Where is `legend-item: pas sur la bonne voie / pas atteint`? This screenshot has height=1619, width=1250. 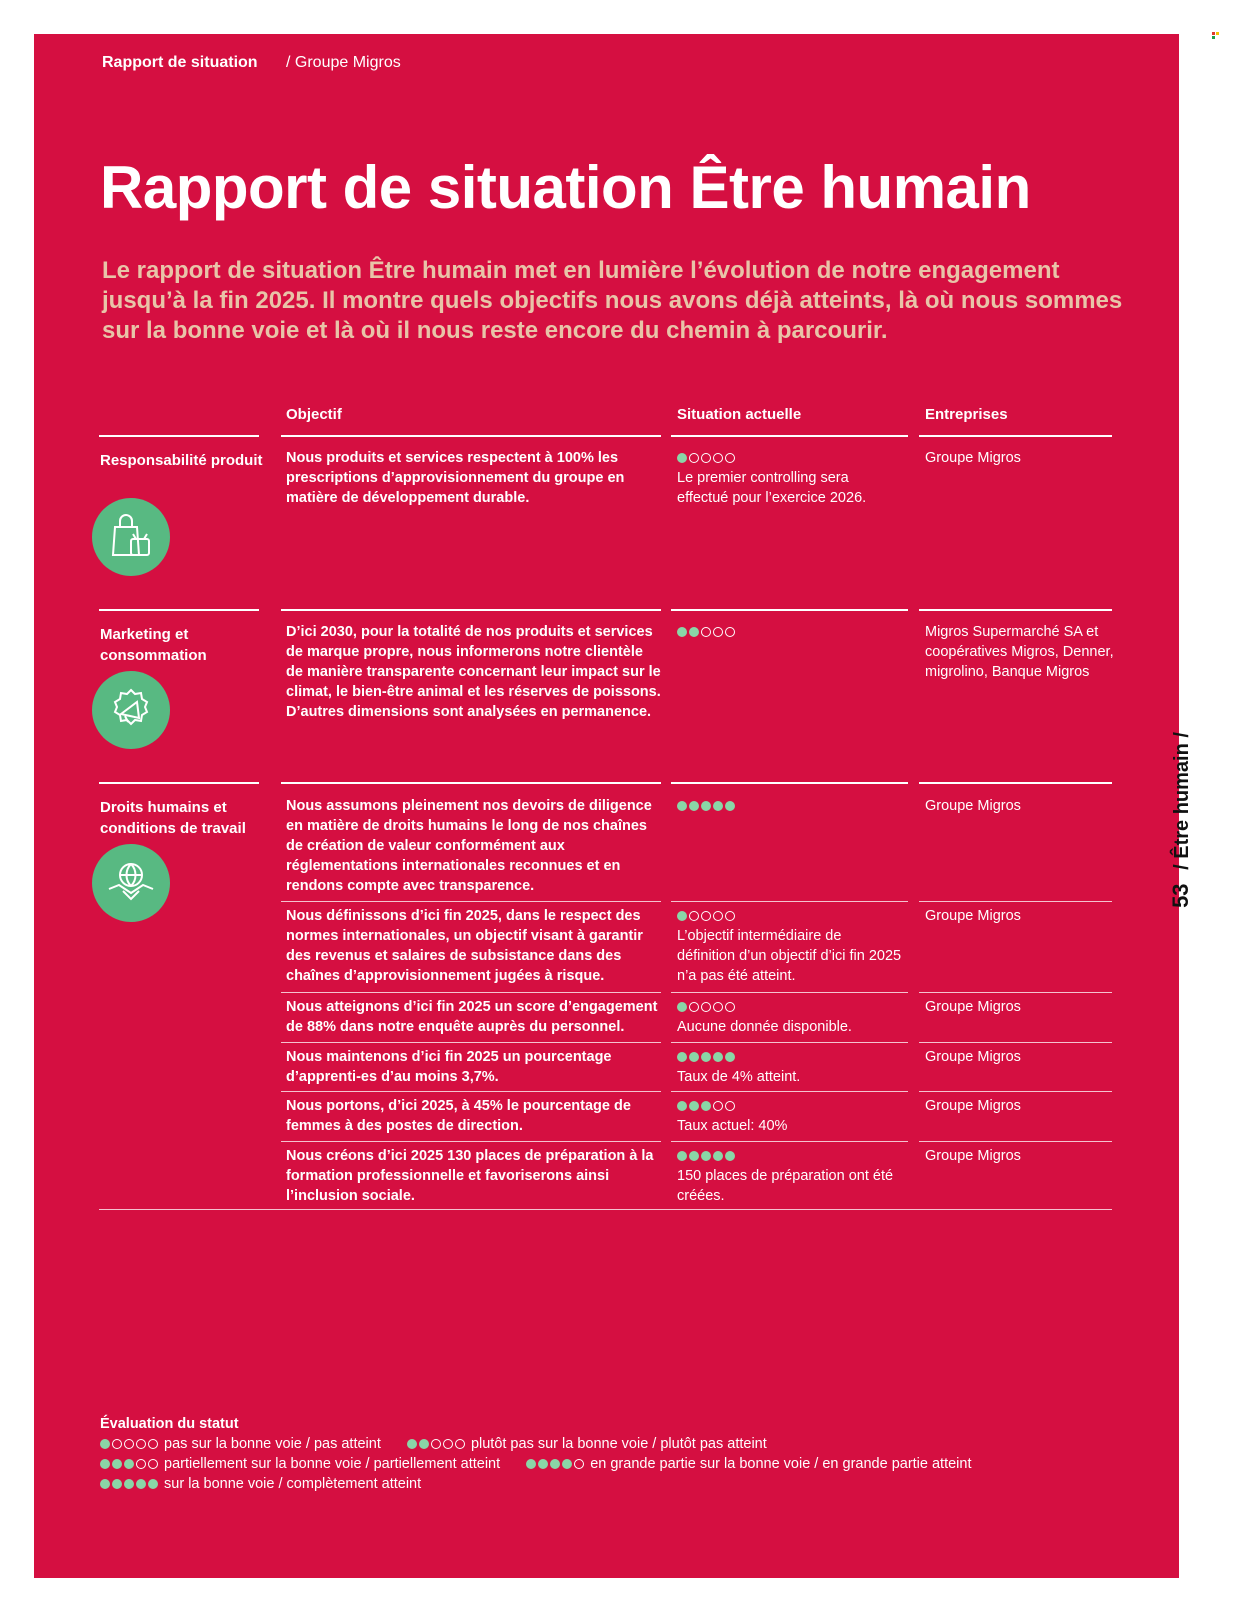
legend-item: pas sur la bonne voie / pas atteint is located at coordinates (240, 1444).